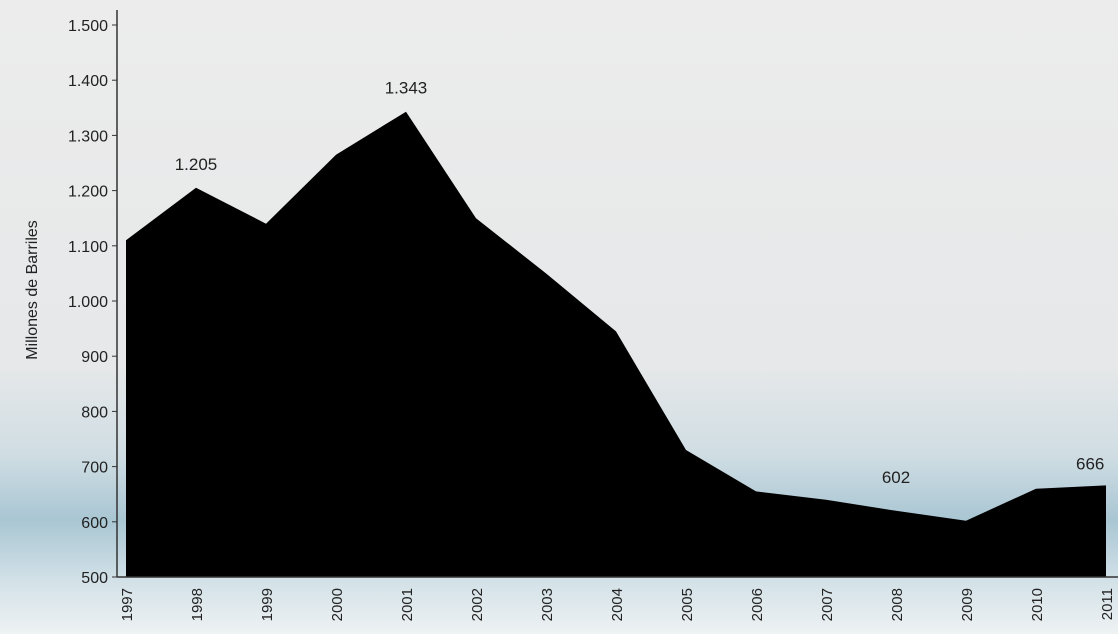 The image size is (1118, 634). What do you see at coordinates (896, 477) in the screenshot?
I see `data-label: 602` at bounding box center [896, 477].